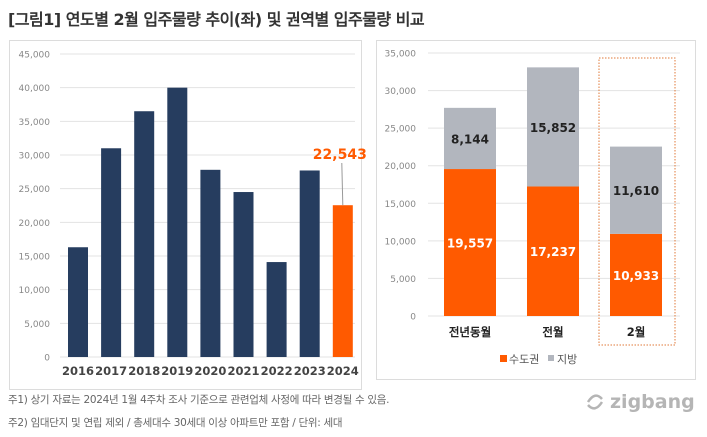  Describe the element at coordinates (111, 371) in the screenshot. I see `x-tick-label: 2017` at that location.